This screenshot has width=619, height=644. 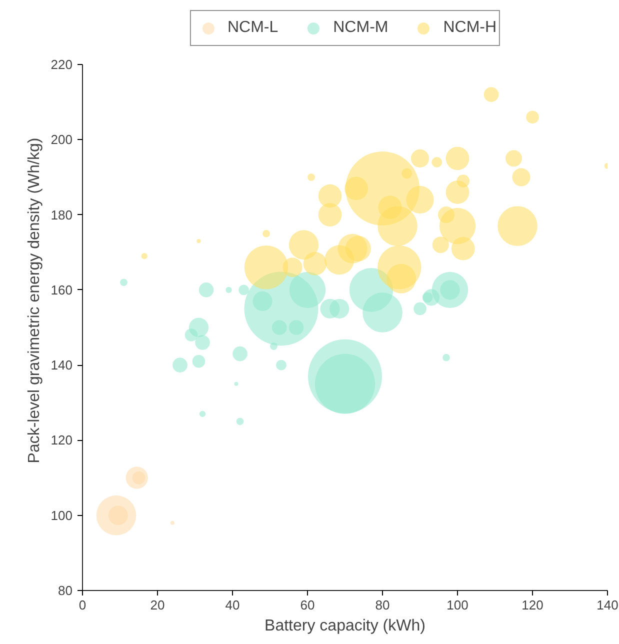 What do you see at coordinates (82, 605) in the screenshot?
I see `x-tick-label: 0` at bounding box center [82, 605].